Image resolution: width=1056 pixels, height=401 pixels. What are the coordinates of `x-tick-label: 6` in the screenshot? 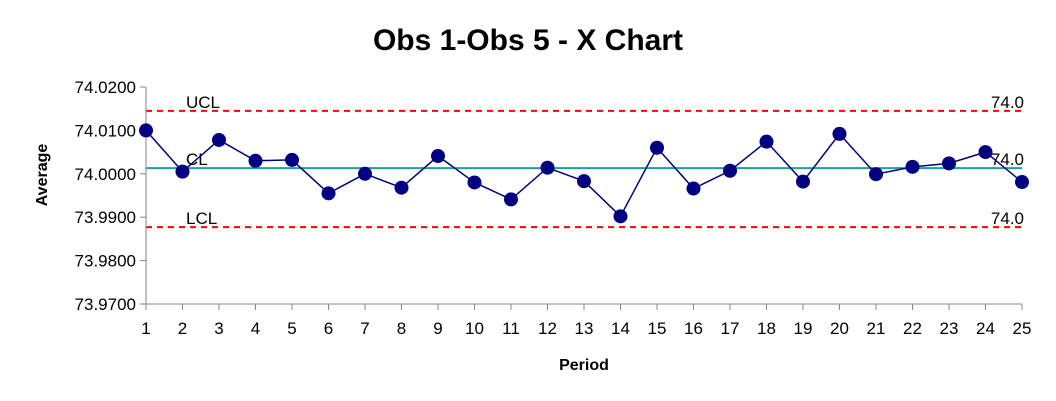 It's located at (328, 328).